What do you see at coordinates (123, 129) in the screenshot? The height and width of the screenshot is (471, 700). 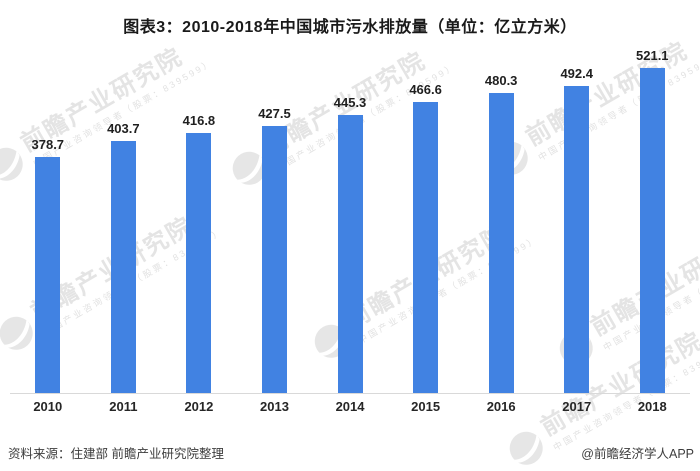 I see `bar-value-label: 403.7` at bounding box center [123, 129].